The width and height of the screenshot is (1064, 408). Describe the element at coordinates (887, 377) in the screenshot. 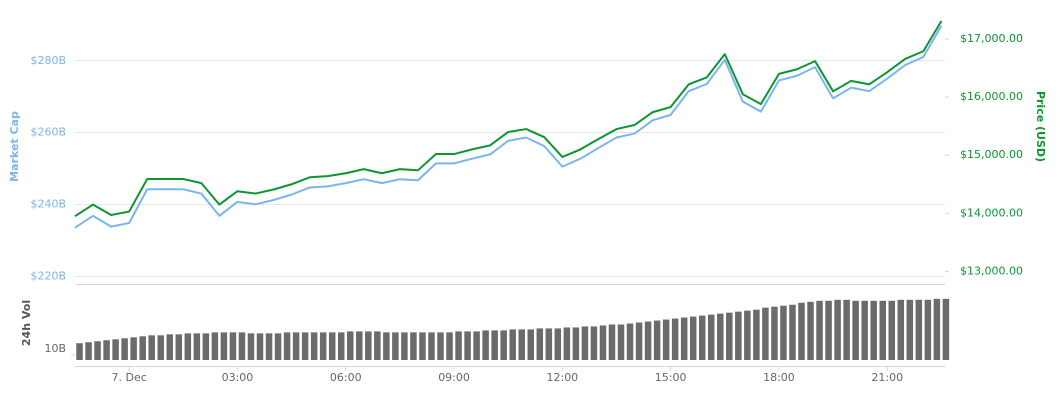

I see `x-tick-label: 21:00` at that location.